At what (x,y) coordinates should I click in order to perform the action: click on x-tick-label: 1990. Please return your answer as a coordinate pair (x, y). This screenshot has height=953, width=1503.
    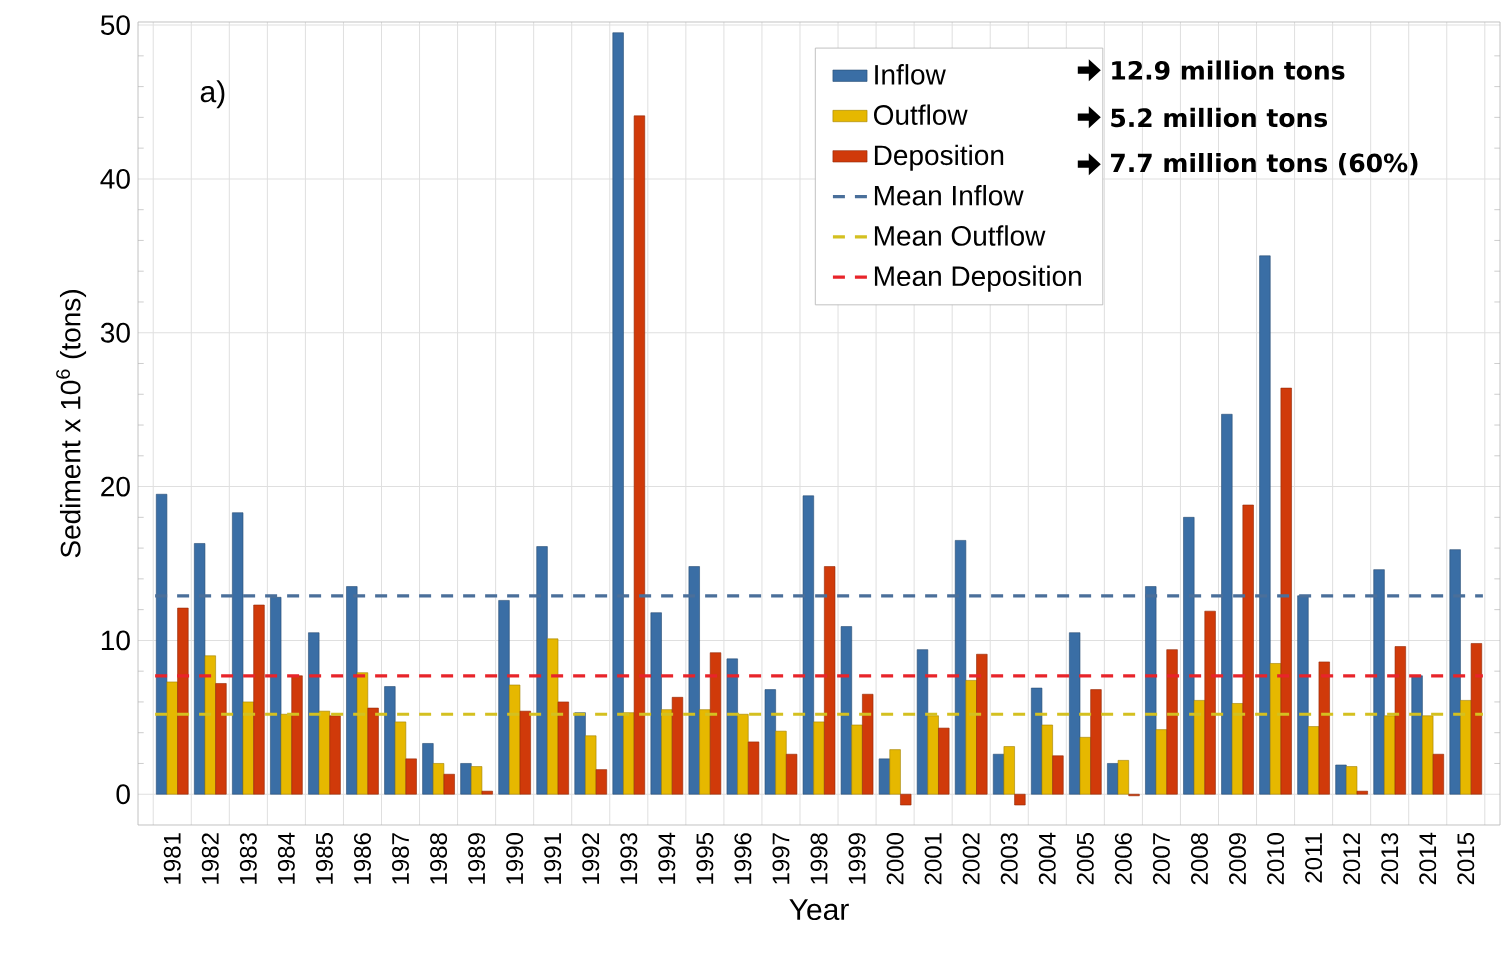
    Looking at the image, I should click on (515, 858).